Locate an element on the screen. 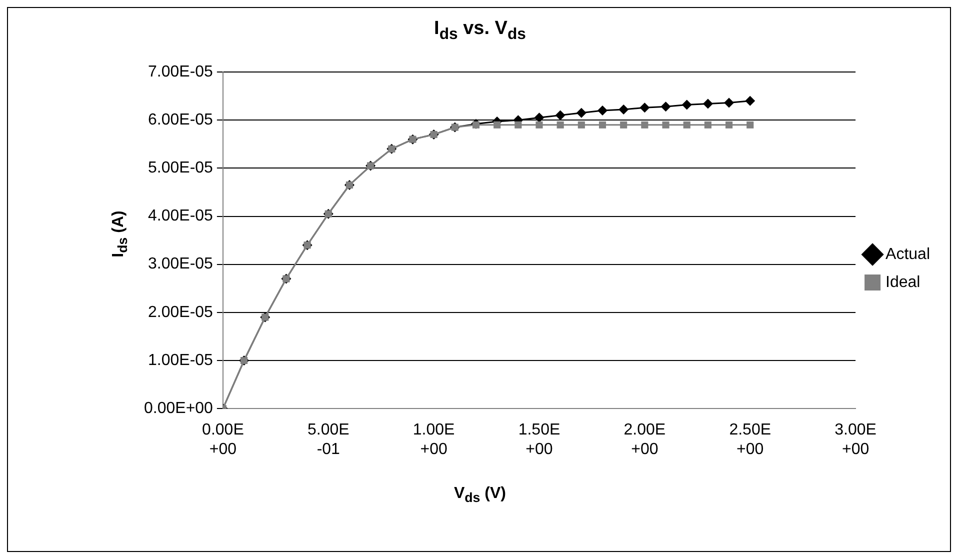  x-tick-label: 2.50E+00 is located at coordinates (750, 440).